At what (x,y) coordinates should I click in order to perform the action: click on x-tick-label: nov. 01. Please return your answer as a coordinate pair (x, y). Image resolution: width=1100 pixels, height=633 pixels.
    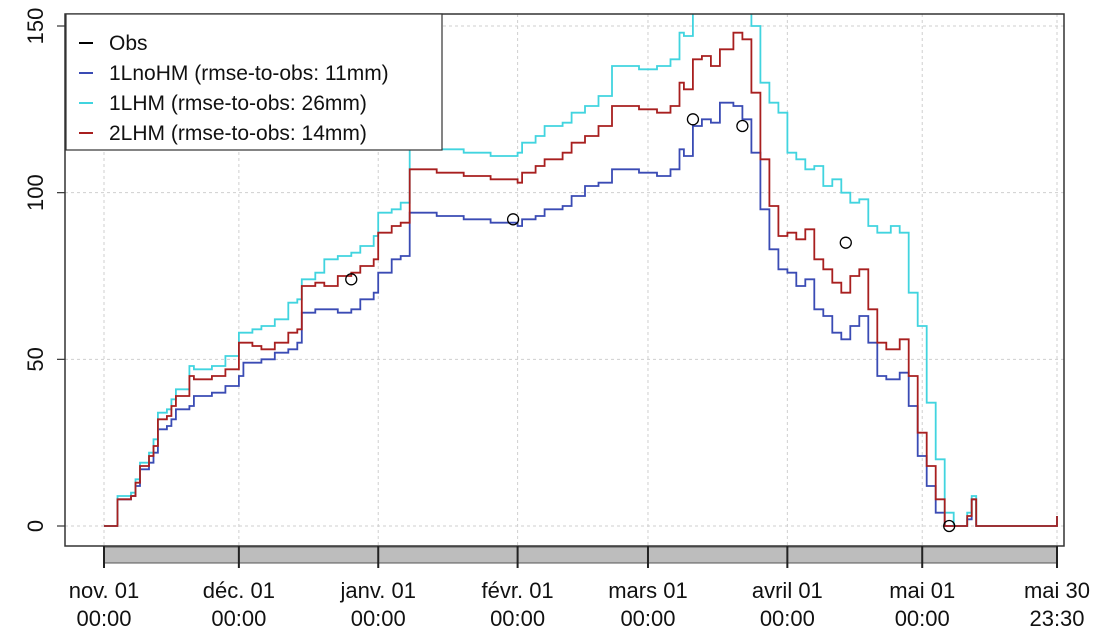
    Looking at the image, I should click on (104, 590).